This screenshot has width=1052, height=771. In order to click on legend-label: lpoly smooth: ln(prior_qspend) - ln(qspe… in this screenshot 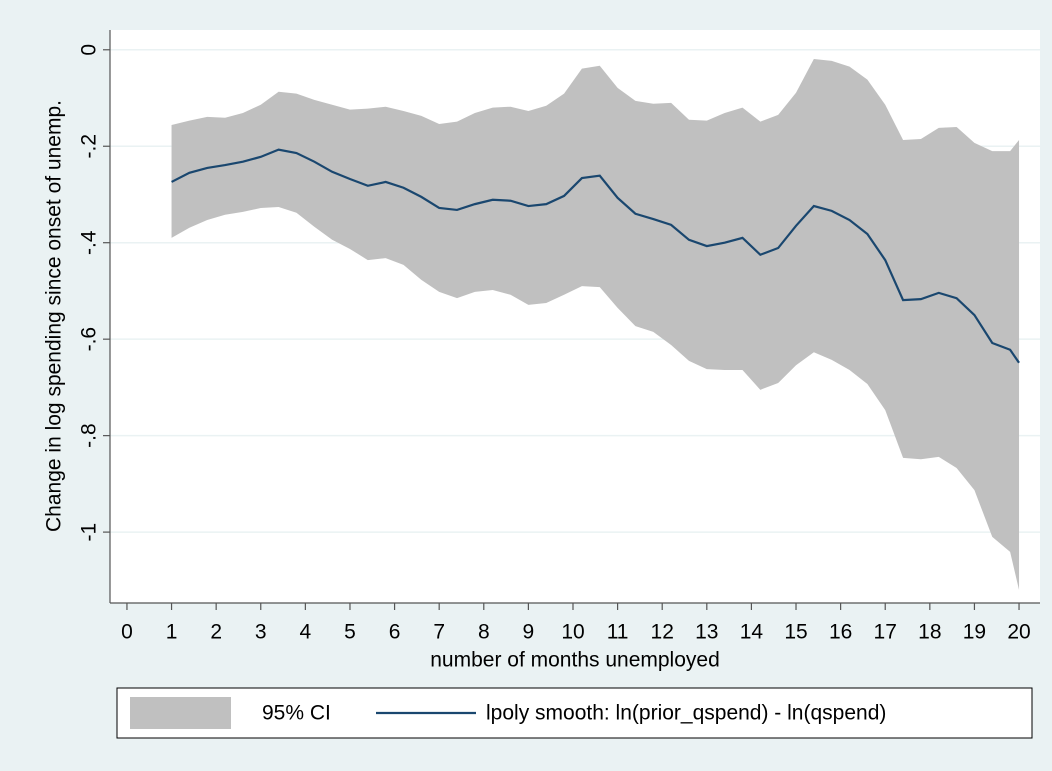, I will do `click(686, 713)`.